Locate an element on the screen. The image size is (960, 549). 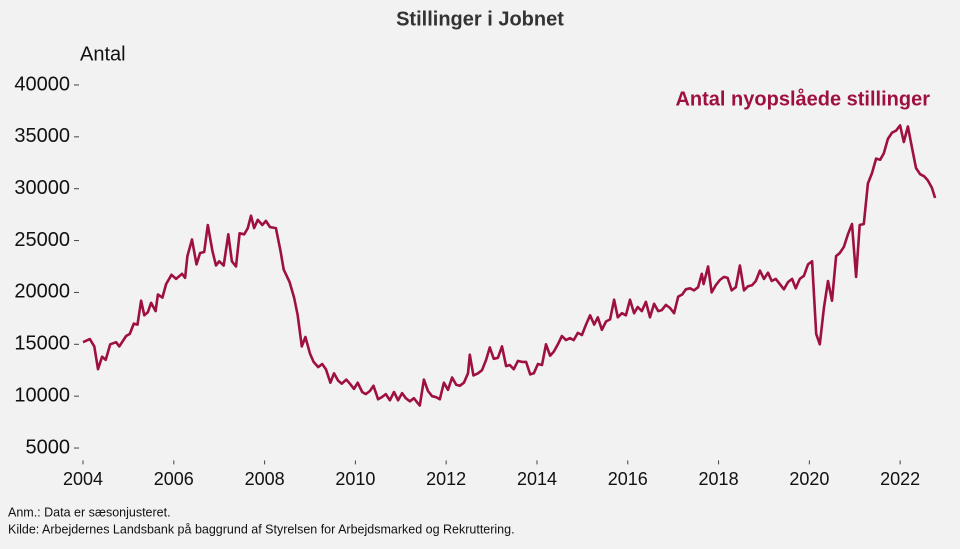
x-tick-label: 2020 is located at coordinates (809, 479).